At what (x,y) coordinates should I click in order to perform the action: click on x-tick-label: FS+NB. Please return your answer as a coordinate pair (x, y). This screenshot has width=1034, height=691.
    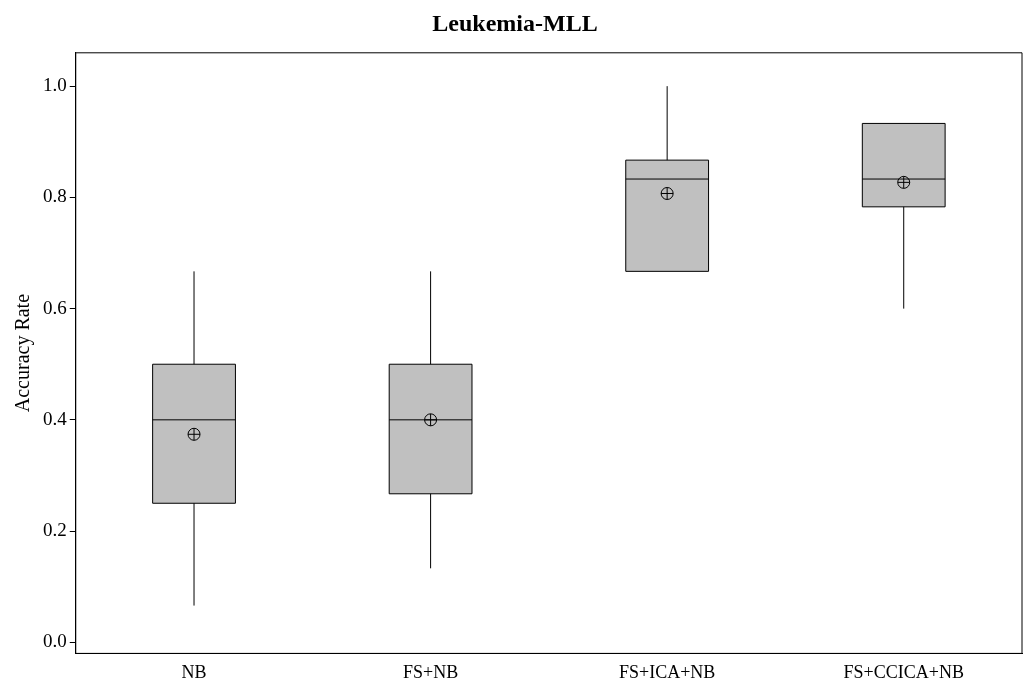
    Looking at the image, I should click on (431, 671).